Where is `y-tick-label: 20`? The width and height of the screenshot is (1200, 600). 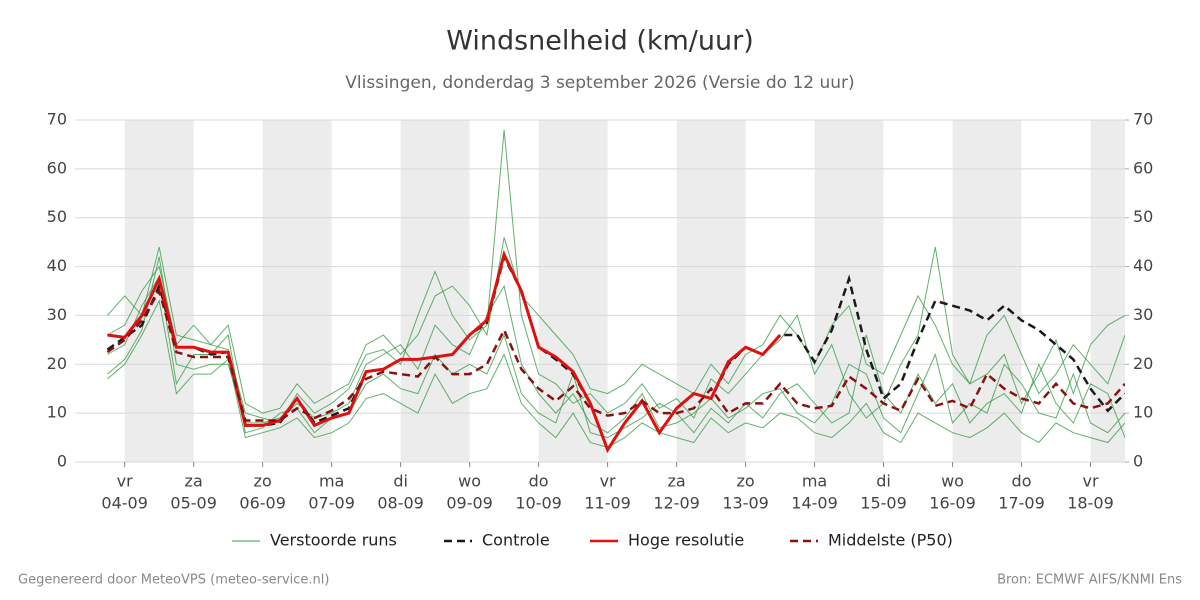
y-tick-label: 20 is located at coordinates (57, 363).